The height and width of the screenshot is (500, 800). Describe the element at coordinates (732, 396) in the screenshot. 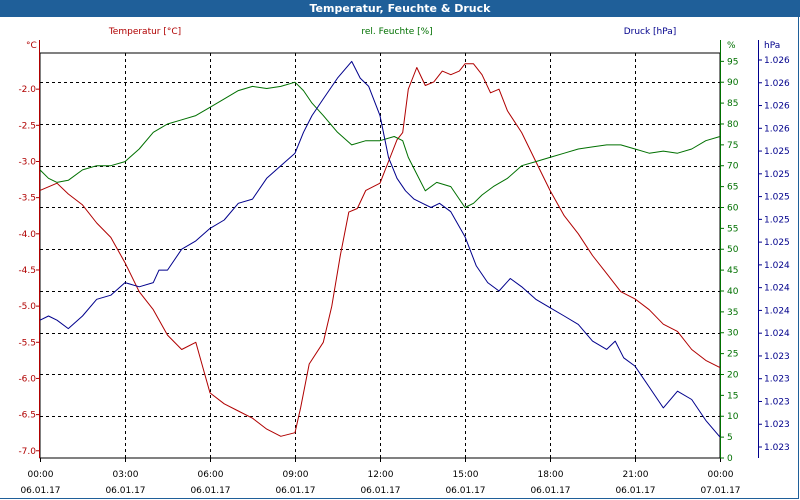

I see `humidity-tick-label: 15` at that location.